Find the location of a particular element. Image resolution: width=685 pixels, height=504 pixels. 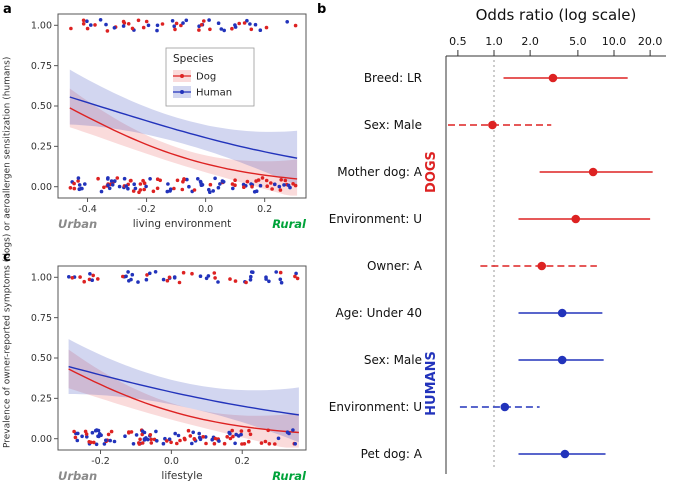

panel-c-label: c is located at coordinates (7, 257).